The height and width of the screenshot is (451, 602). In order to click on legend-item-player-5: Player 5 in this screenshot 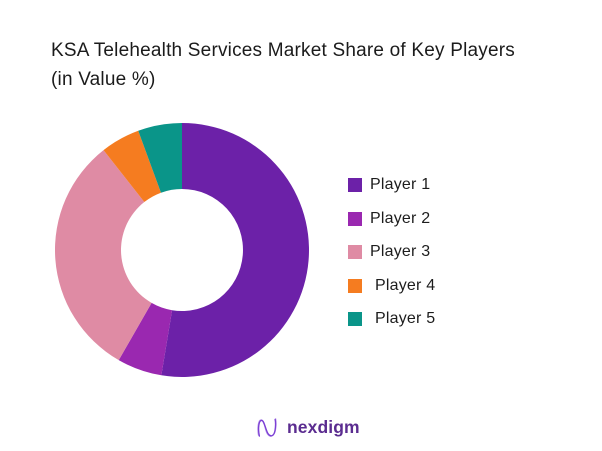, I will do `click(391, 319)`.